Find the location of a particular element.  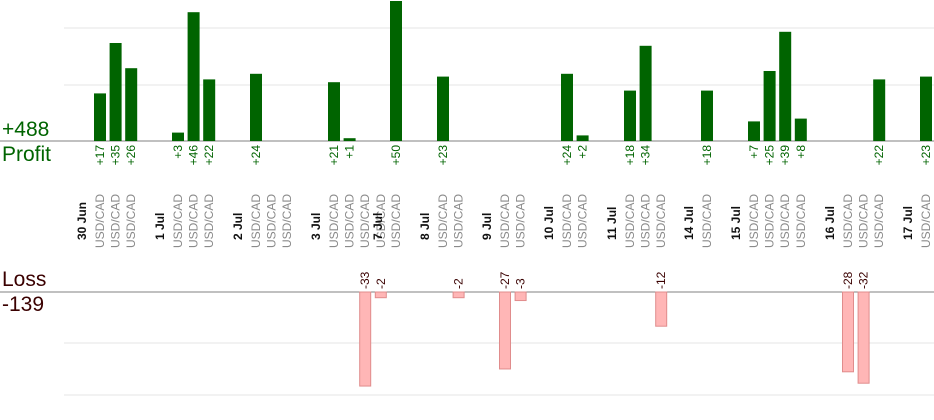

profit-value-label: +46 is located at coordinates (194, 155).